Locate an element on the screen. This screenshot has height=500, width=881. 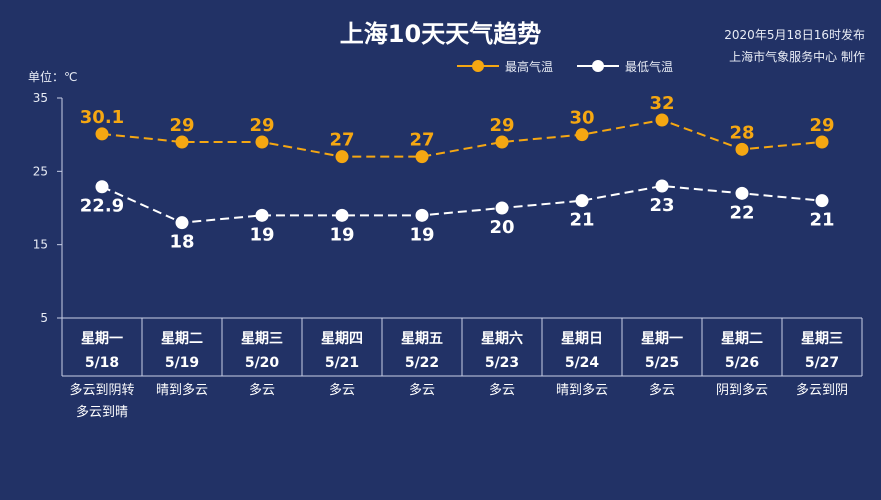
x-weekday-label: 星期日 is located at coordinates (582, 339).